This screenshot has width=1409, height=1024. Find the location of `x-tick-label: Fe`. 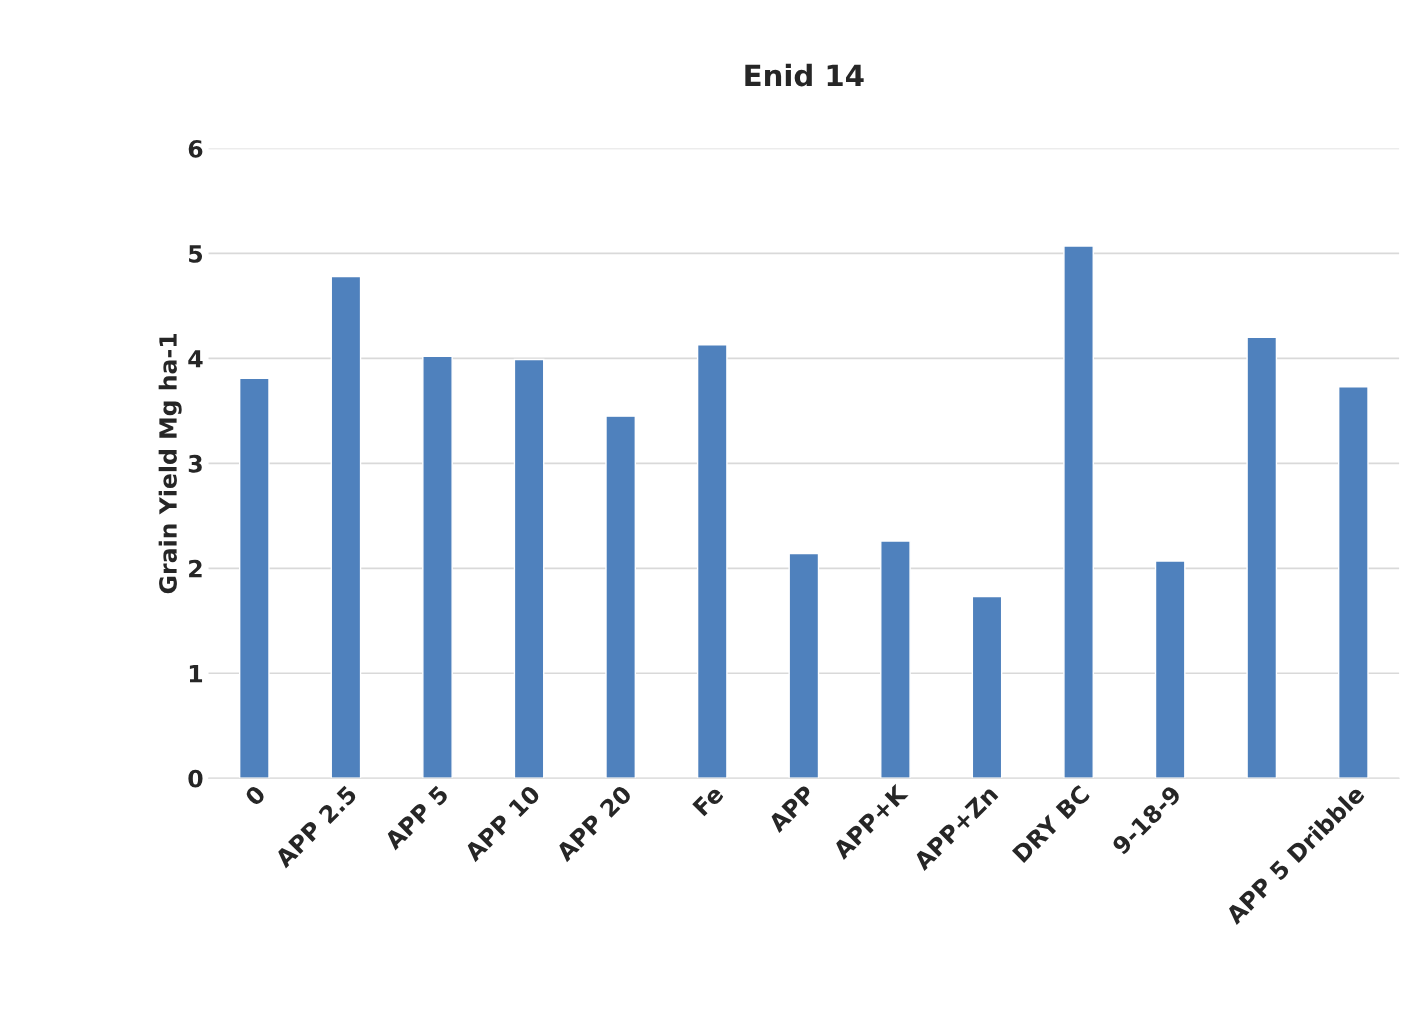

x-tick-label: Fe is located at coordinates (708, 800).